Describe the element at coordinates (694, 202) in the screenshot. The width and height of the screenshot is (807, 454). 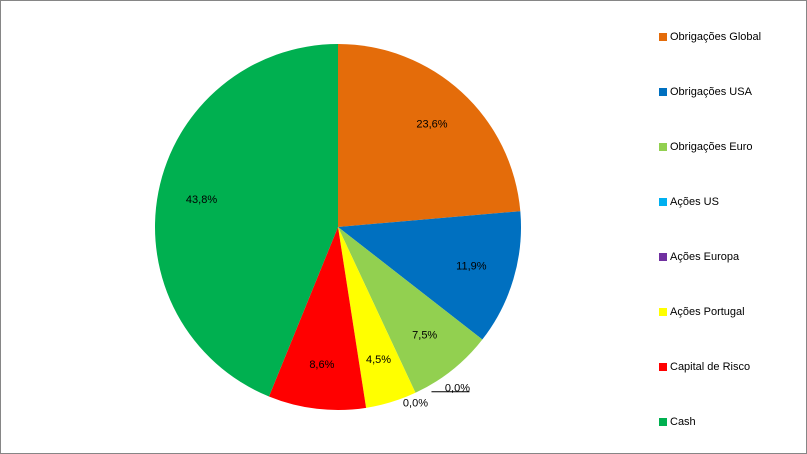
I see `legend-label: Ações US` at that location.